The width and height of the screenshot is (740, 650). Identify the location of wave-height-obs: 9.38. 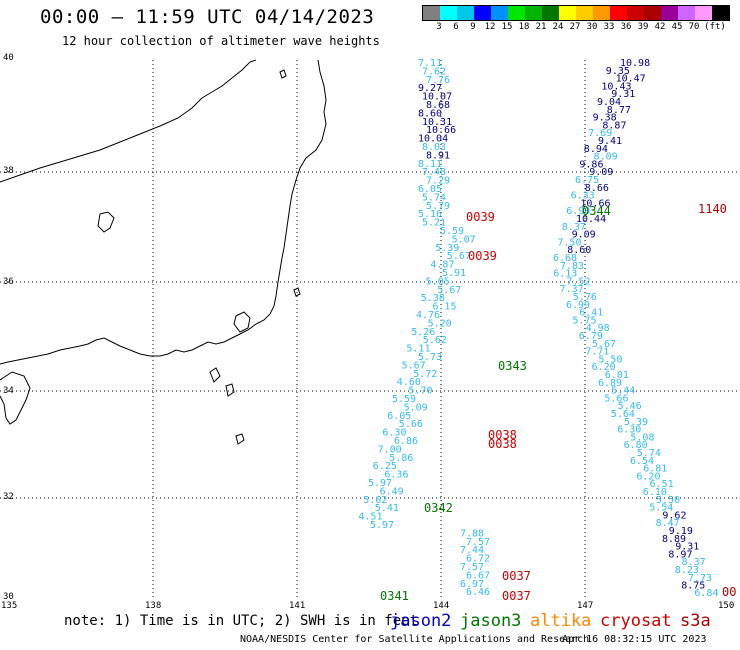
(605, 118).